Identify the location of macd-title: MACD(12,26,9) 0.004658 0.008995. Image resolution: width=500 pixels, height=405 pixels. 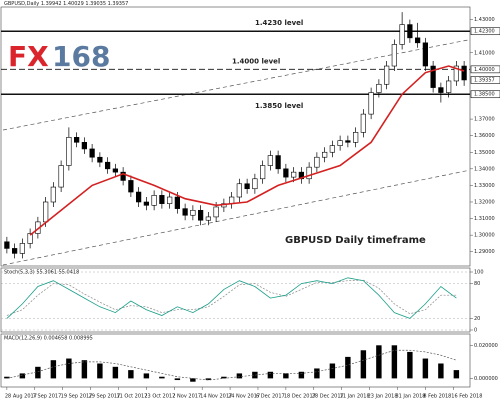
(48, 339).